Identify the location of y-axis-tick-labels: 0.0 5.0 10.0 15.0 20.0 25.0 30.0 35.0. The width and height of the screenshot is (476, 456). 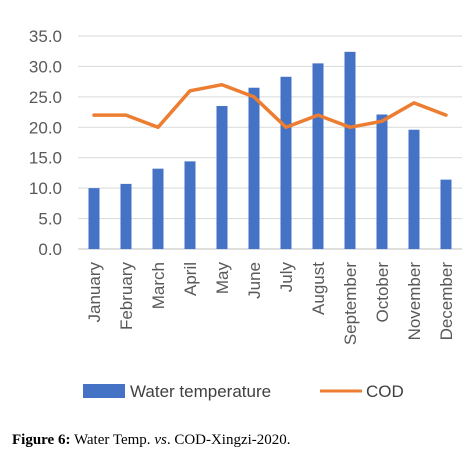
(45, 143).